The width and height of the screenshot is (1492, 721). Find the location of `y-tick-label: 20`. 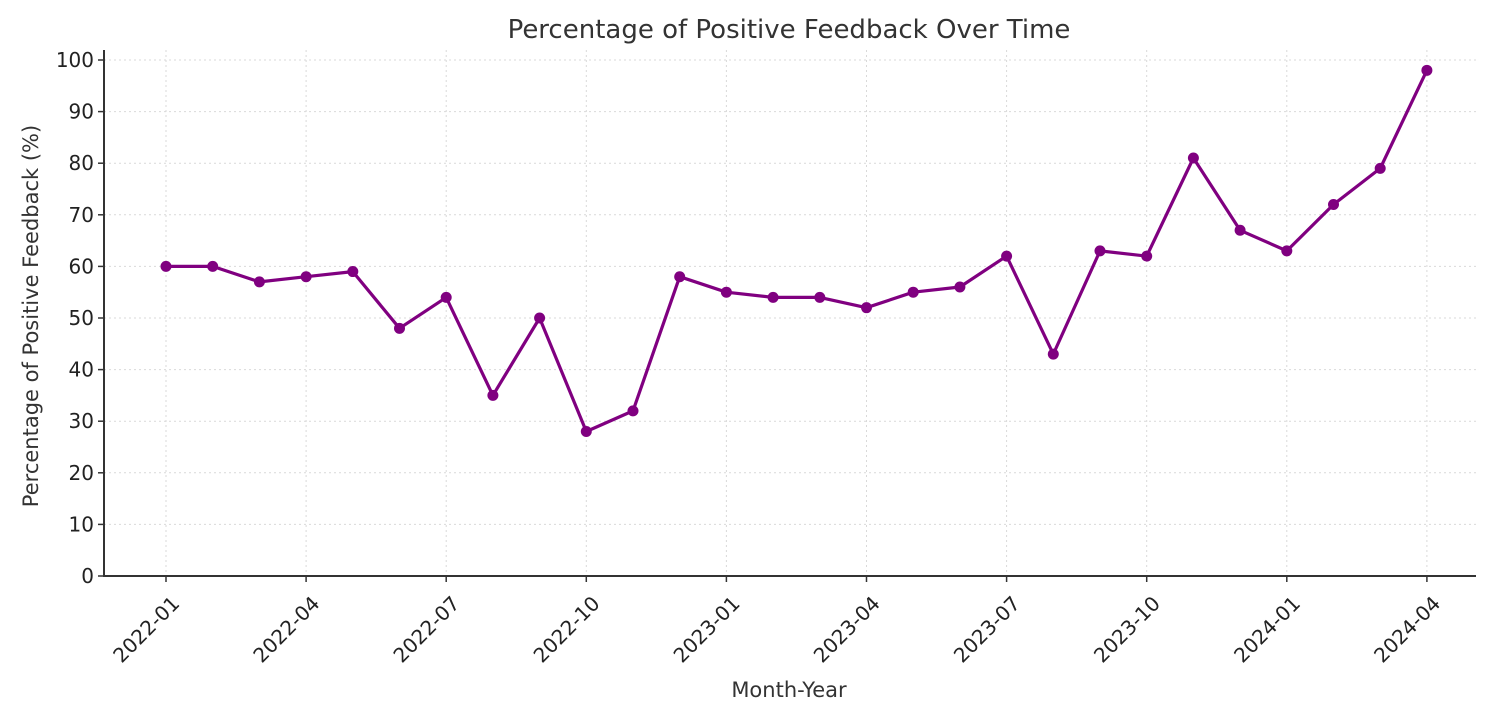

y-tick-label: 20 is located at coordinates (81, 473).